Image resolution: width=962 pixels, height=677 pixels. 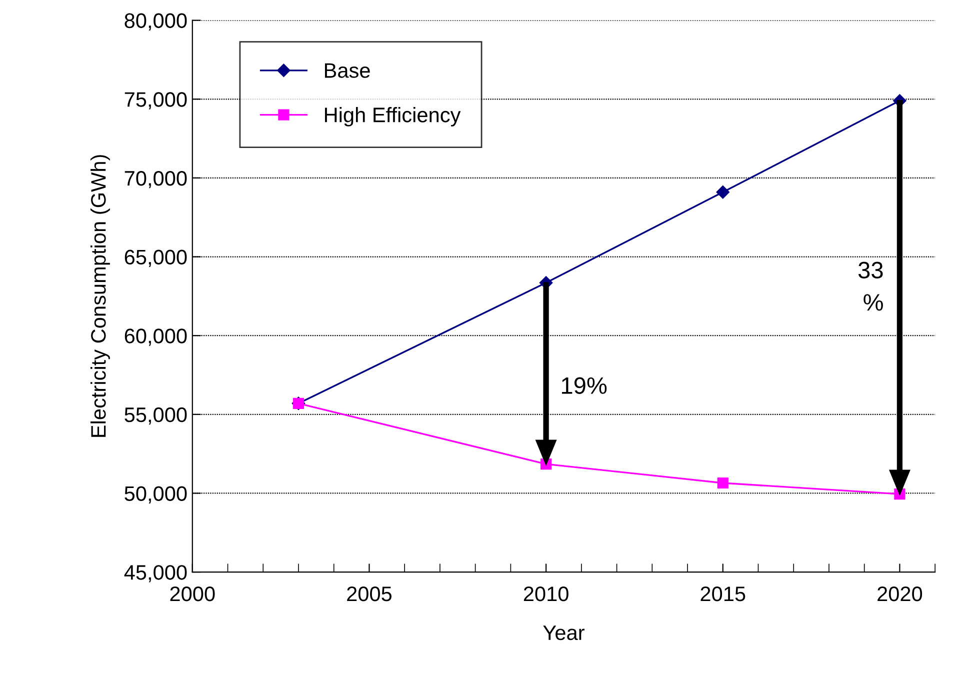 I want to click on x-tick-label: 2000, so click(x=192, y=594).